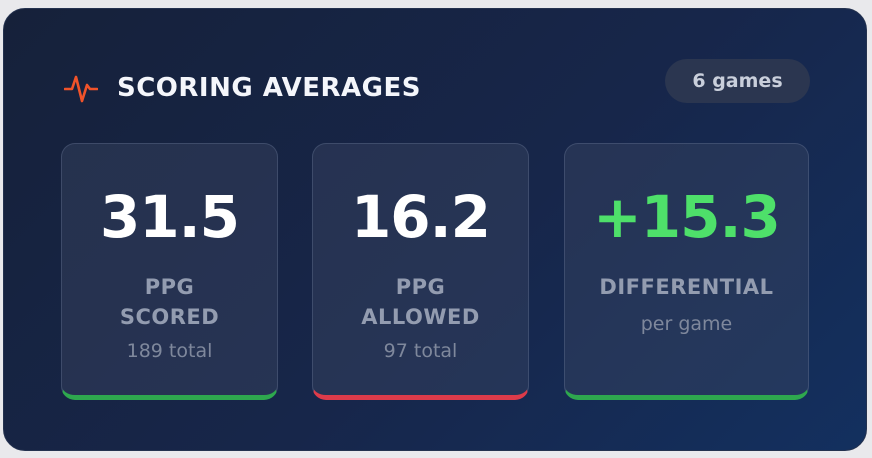  I want to click on stat-per-game: per game, so click(686, 324).